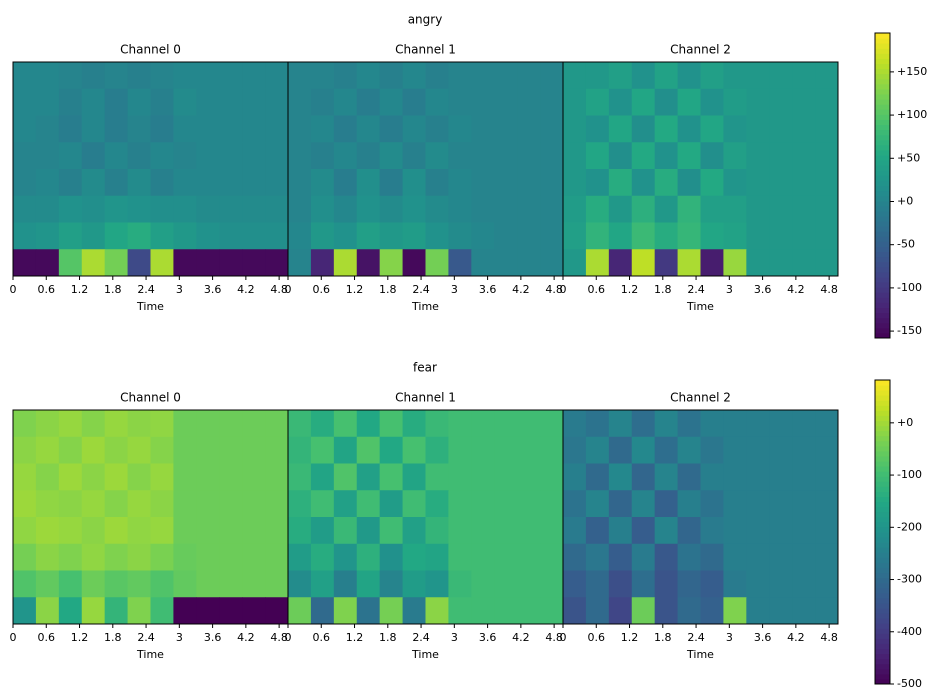 This screenshot has height=687, width=933. I want to click on x-tick-label: 1.2, so click(80, 637).